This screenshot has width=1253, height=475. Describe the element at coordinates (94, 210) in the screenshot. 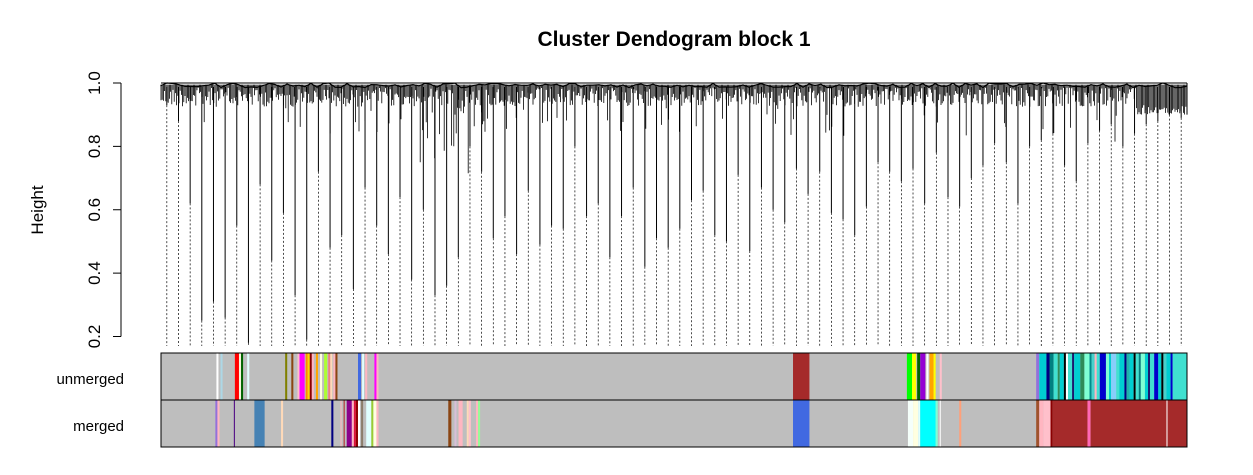

I see `y-tick-label-2: 0.6` at that location.